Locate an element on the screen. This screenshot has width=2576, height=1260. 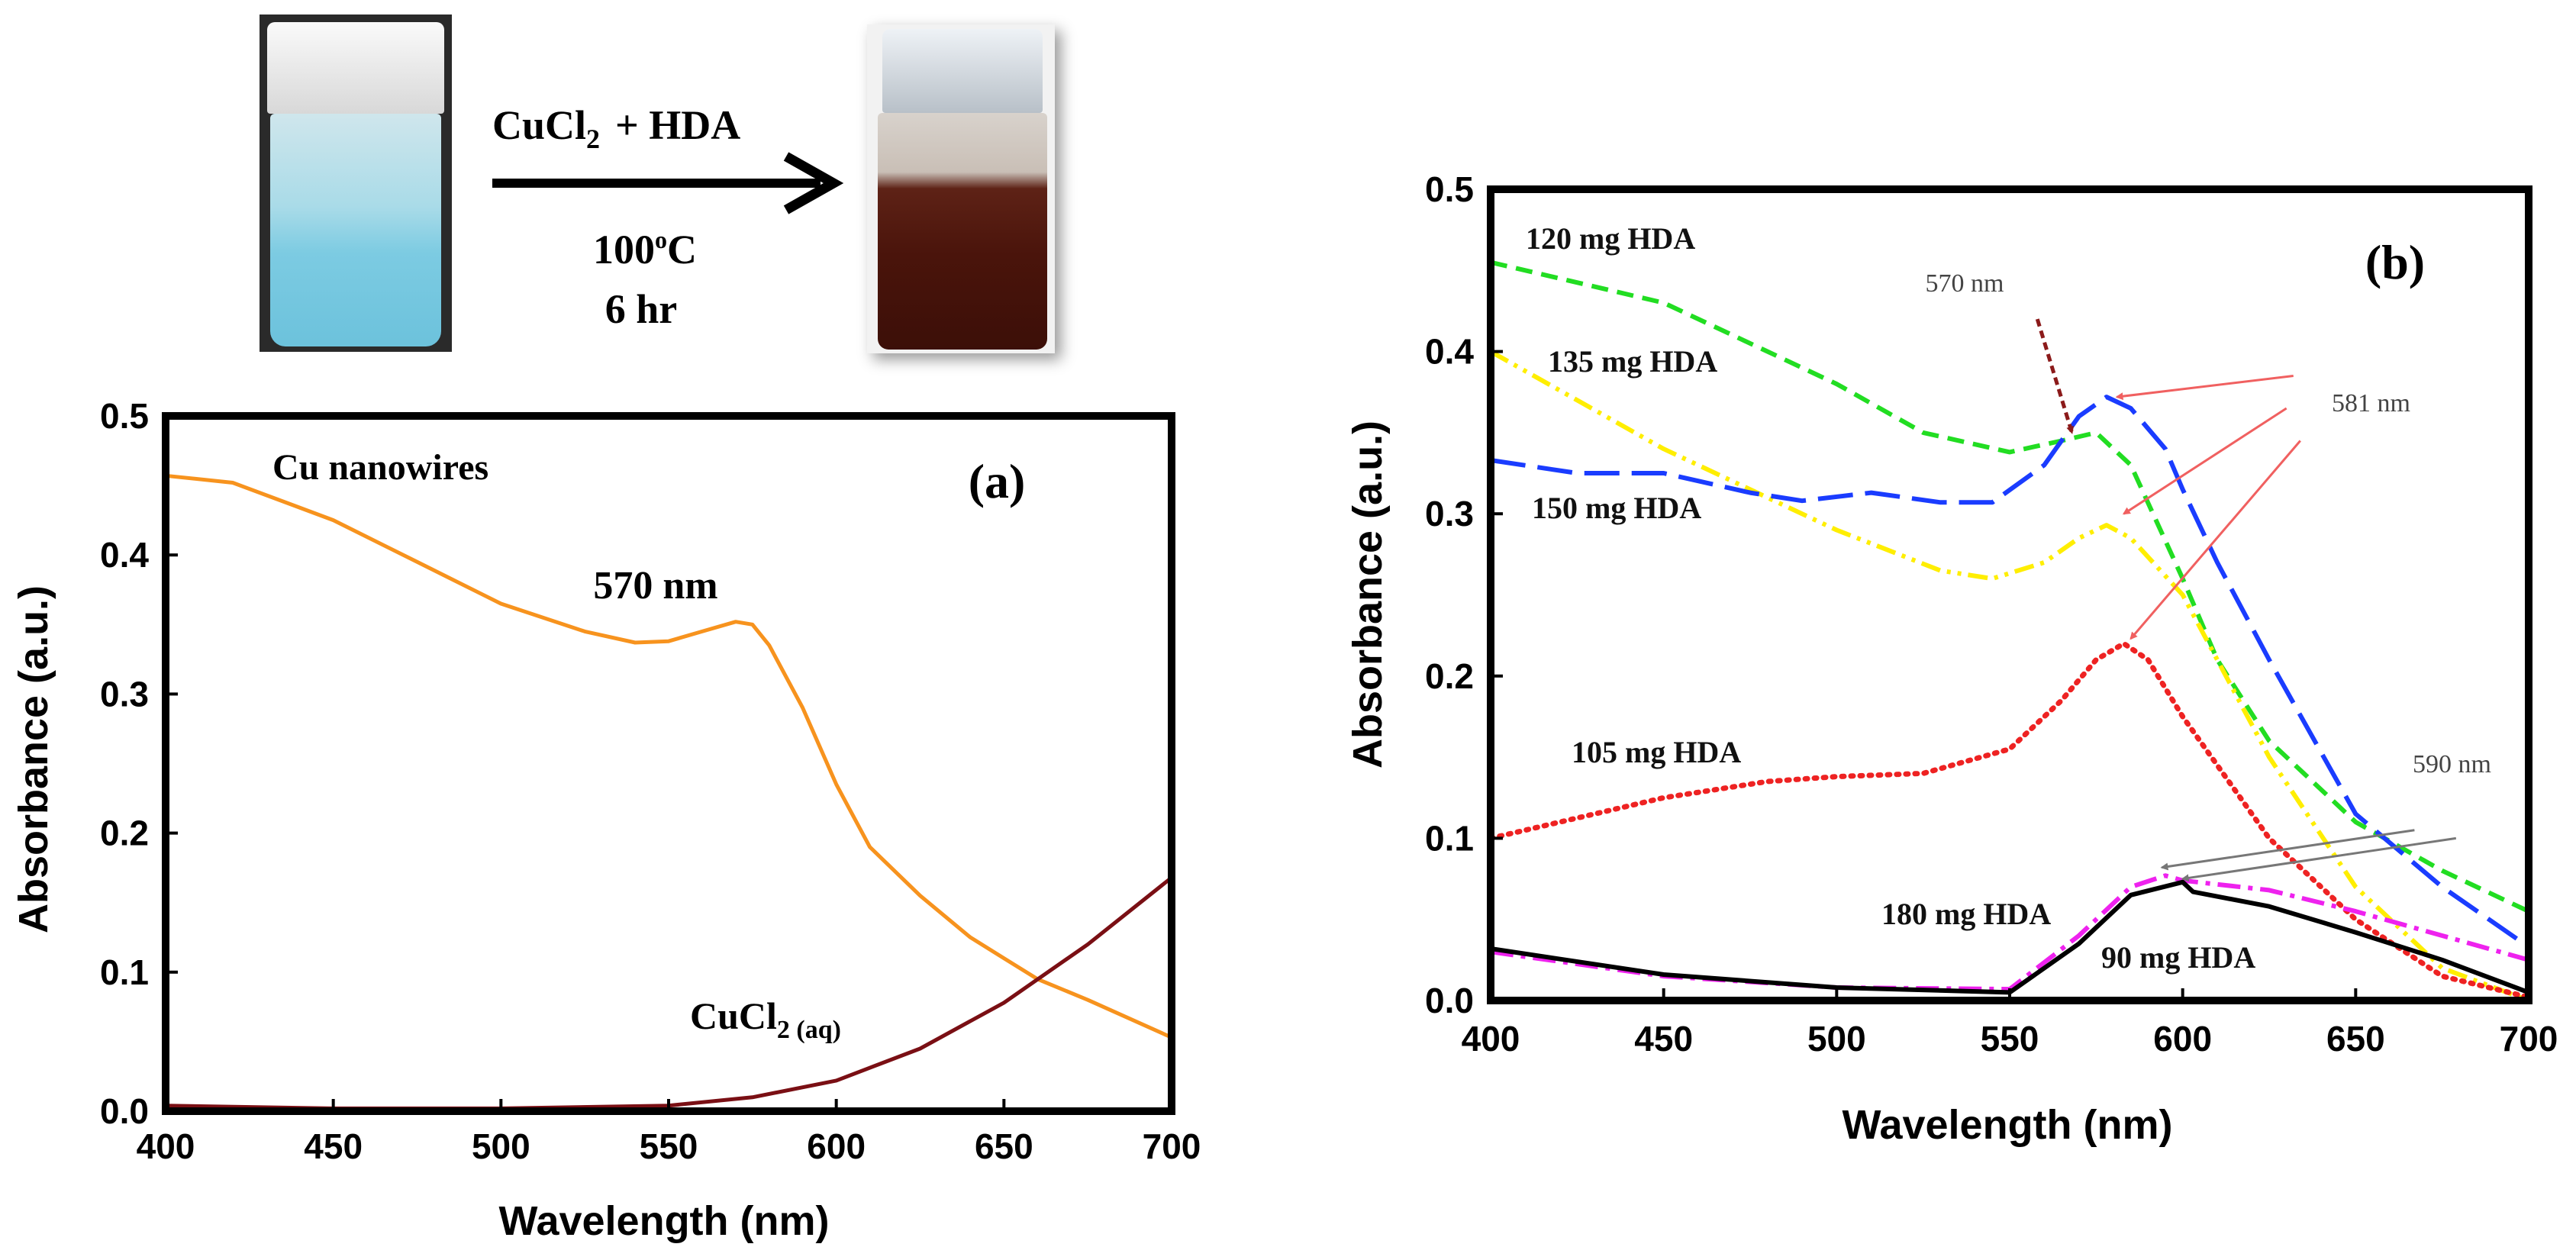
series-label-90: 90 mg HDA is located at coordinates (2178, 957).